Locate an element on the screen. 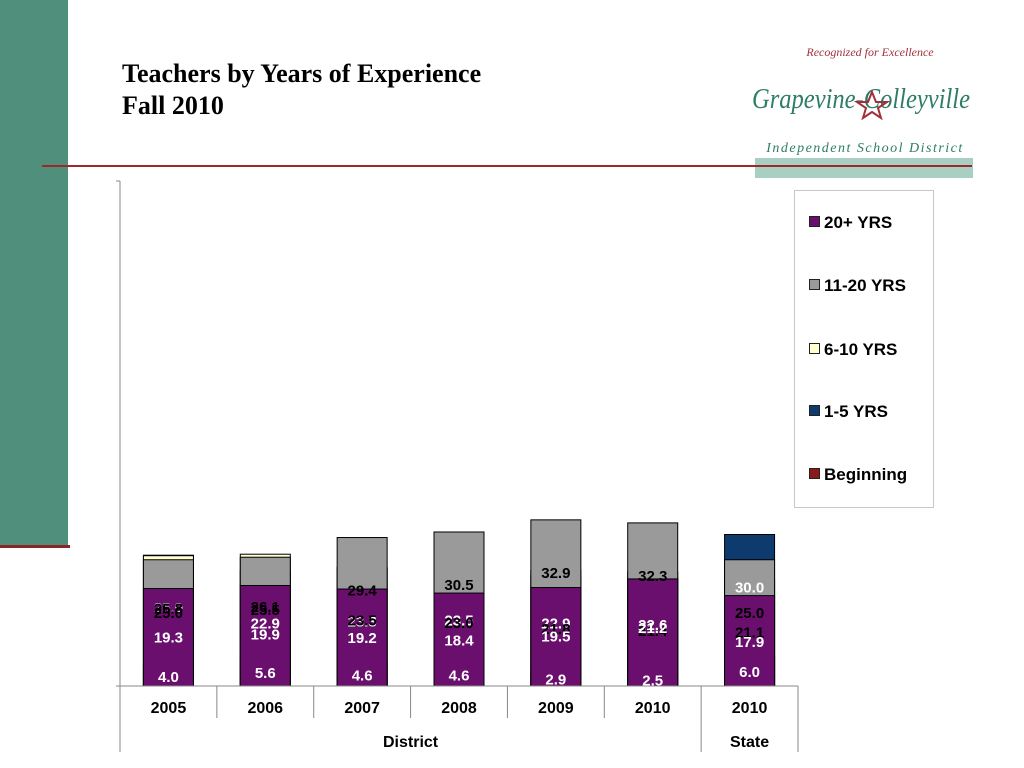  data-label: 19.9 is located at coordinates (265, 635).